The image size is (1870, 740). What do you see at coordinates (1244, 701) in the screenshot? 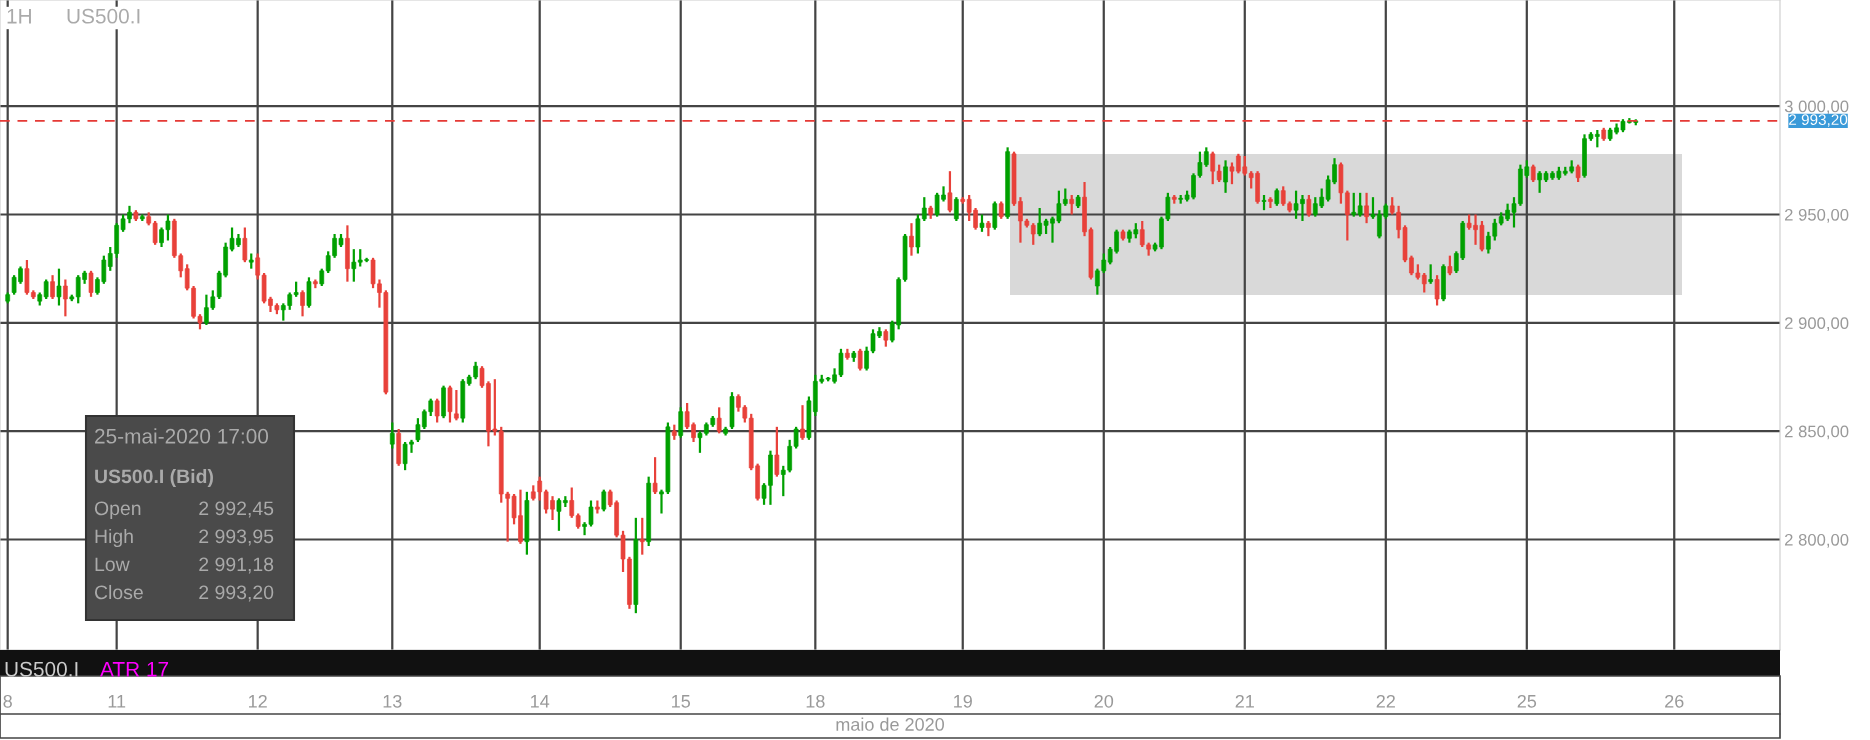
I see `x-tick-label: 21` at bounding box center [1244, 701].